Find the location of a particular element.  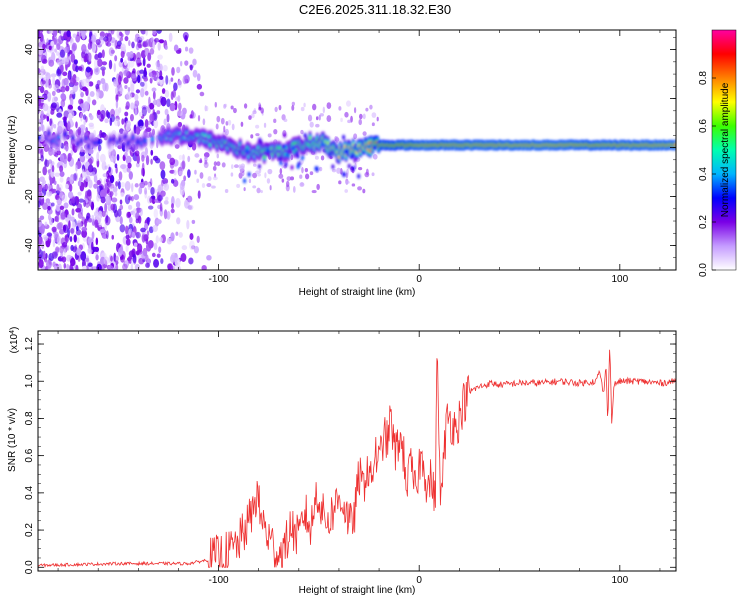

x-tick-label: -100 is located at coordinates (219, 279).